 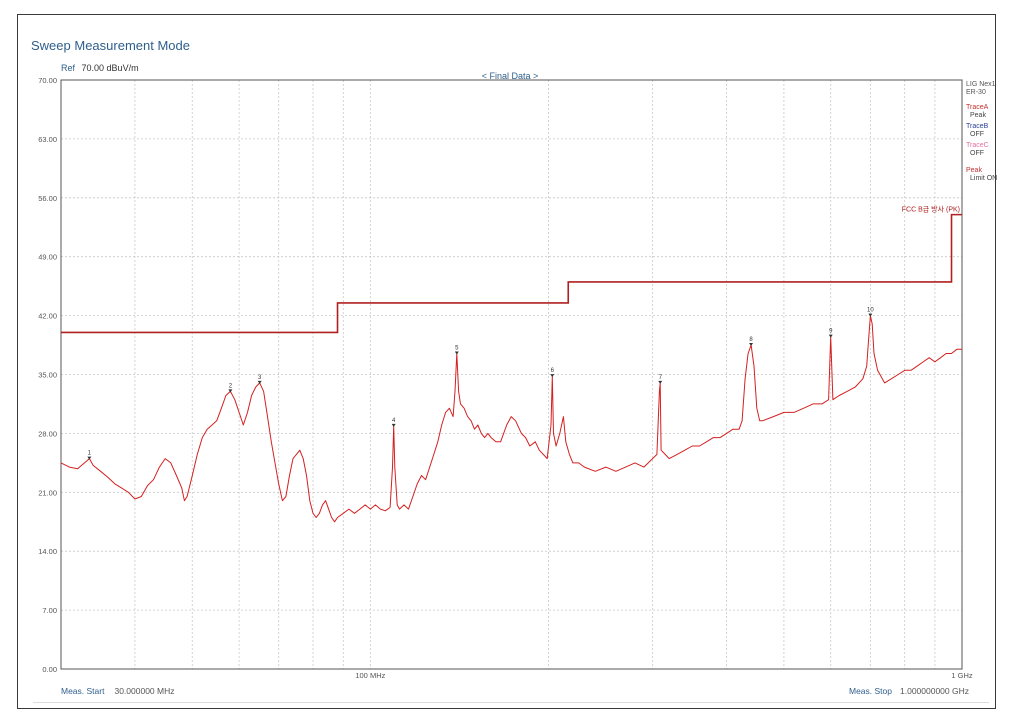 I want to click on y-tick-label: 42.00, so click(x=47, y=316).